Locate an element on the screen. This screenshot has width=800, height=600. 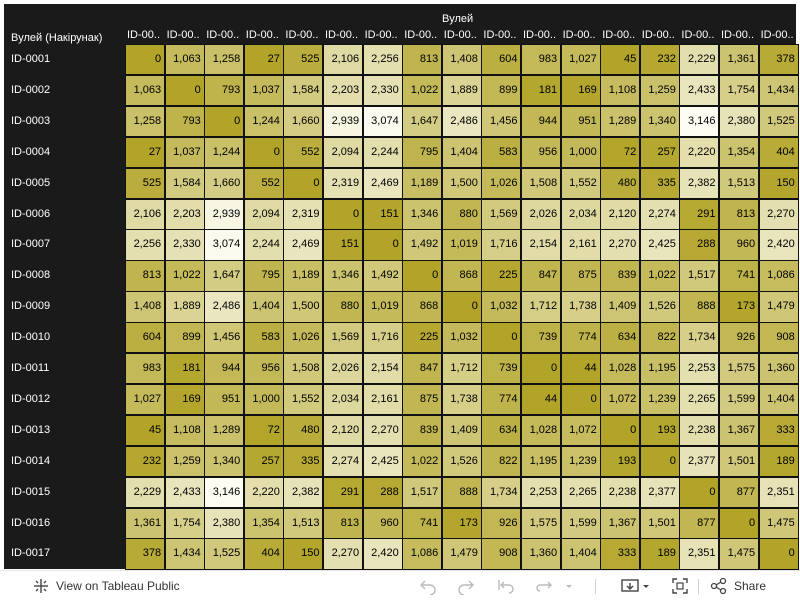
heatmap-cell: 795 is located at coordinates (263, 276).